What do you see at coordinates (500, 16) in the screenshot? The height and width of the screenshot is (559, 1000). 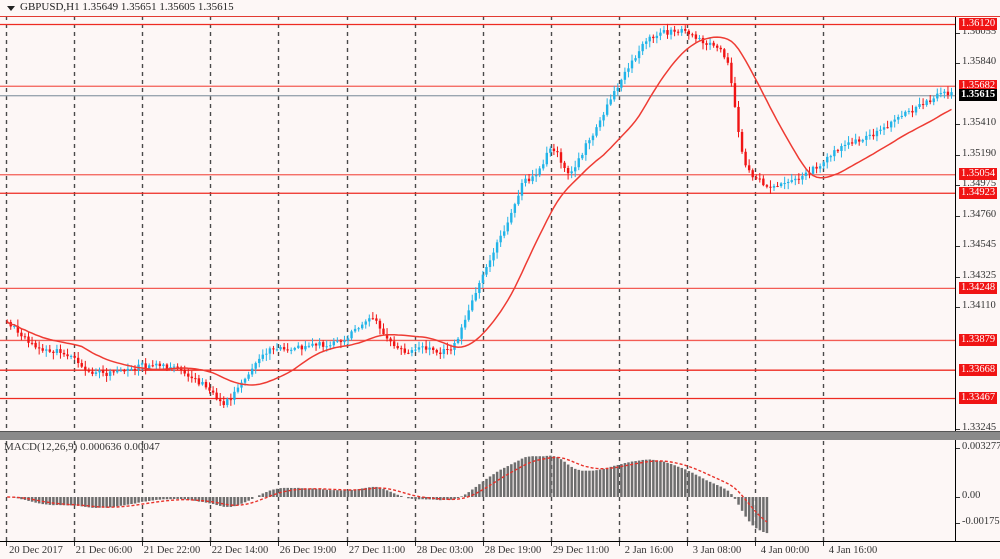 I see `title-underline` at bounding box center [500, 16].